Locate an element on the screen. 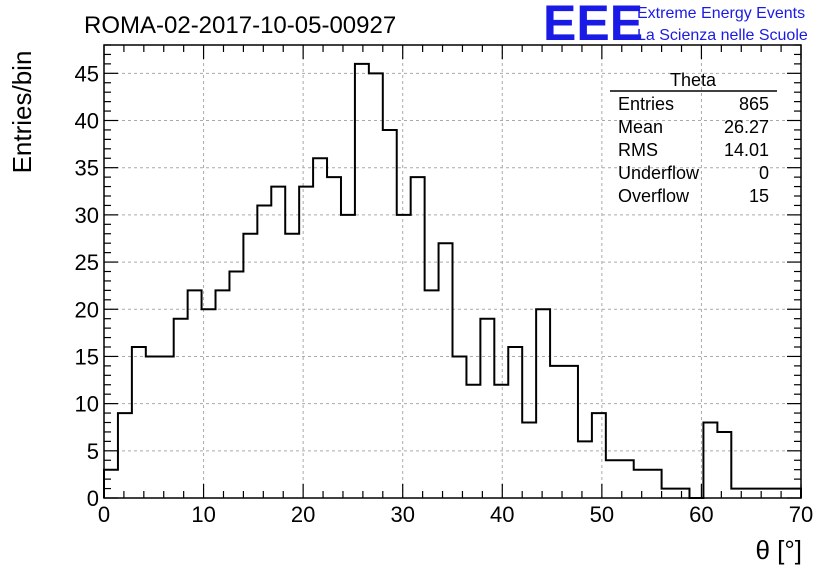 The image size is (836, 572). x-tick-label: 40 is located at coordinates (502, 514).